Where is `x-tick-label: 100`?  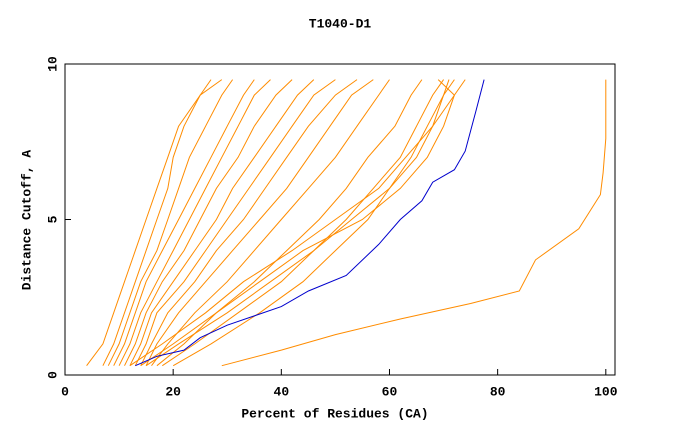 x-tick-label: 100 is located at coordinates (606, 391).